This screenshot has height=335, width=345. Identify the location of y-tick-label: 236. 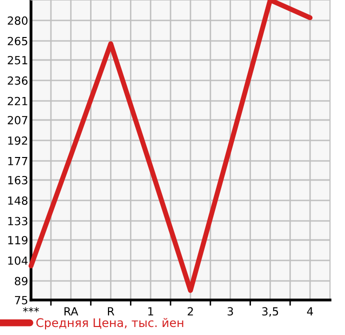
(18, 80).